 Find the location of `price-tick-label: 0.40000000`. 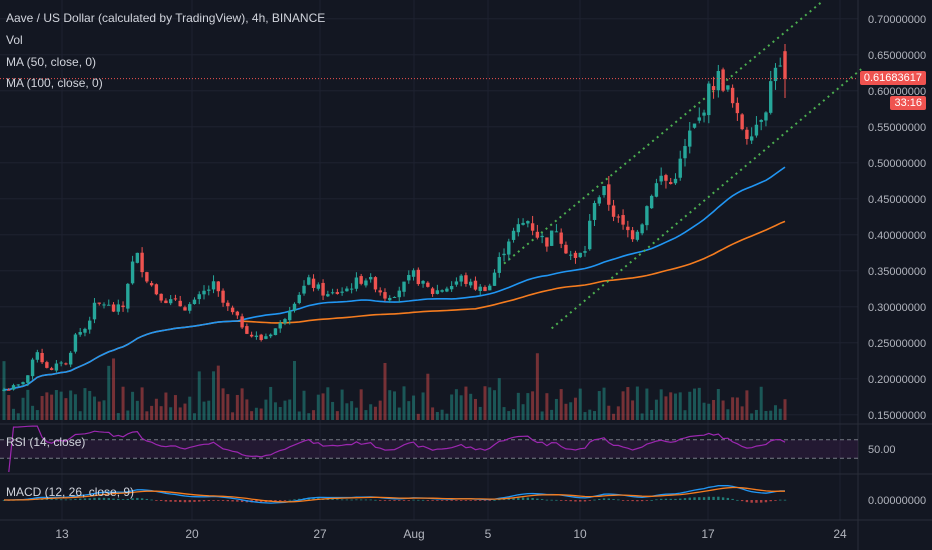

price-tick-label: 0.40000000 is located at coordinates (897, 236).